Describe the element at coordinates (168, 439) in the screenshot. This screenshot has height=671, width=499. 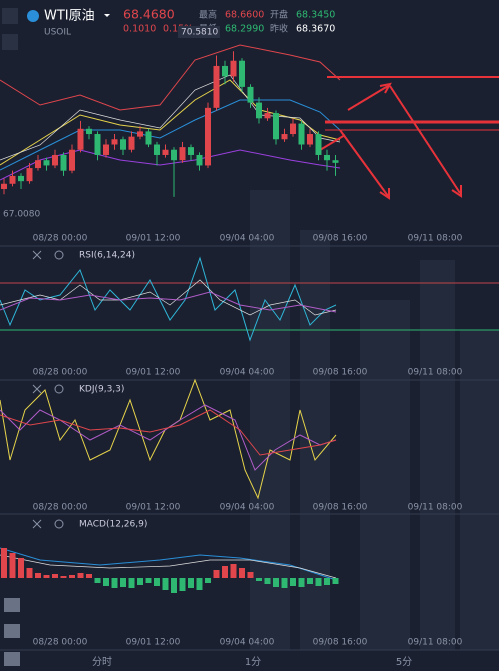
I see `kdj-lines` at that location.